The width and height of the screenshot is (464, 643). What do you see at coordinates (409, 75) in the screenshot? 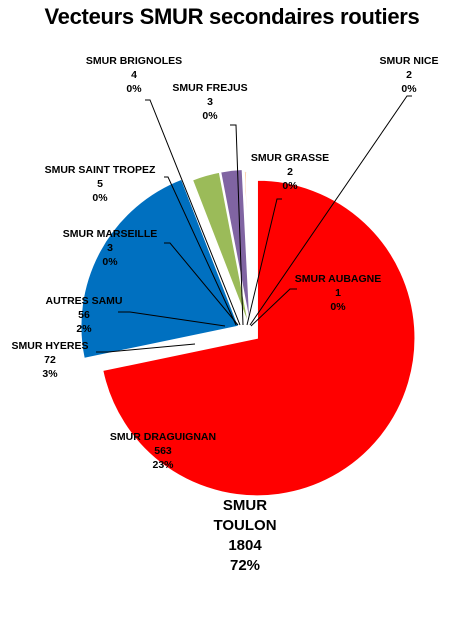
I see `data-label: SMUR NICE 2 0%` at bounding box center [409, 75].